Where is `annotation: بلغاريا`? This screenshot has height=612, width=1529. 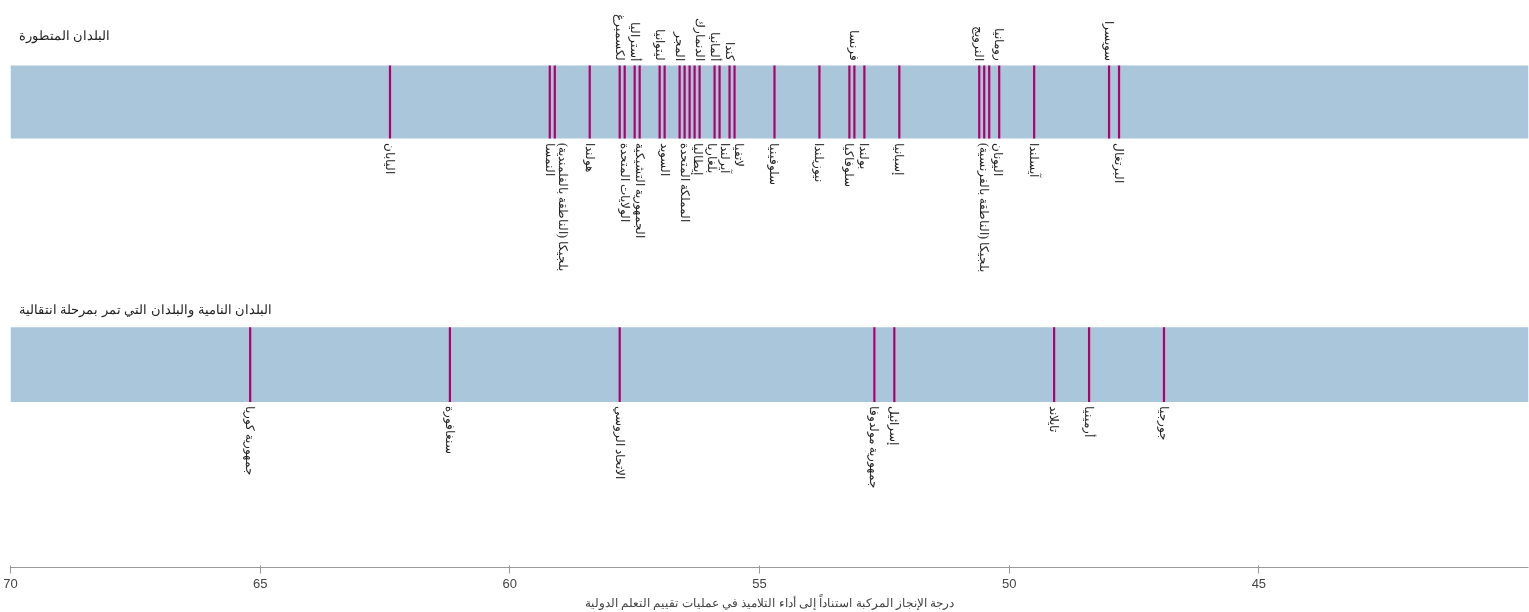
annotation: بلغاريا is located at coordinates (711, 158).